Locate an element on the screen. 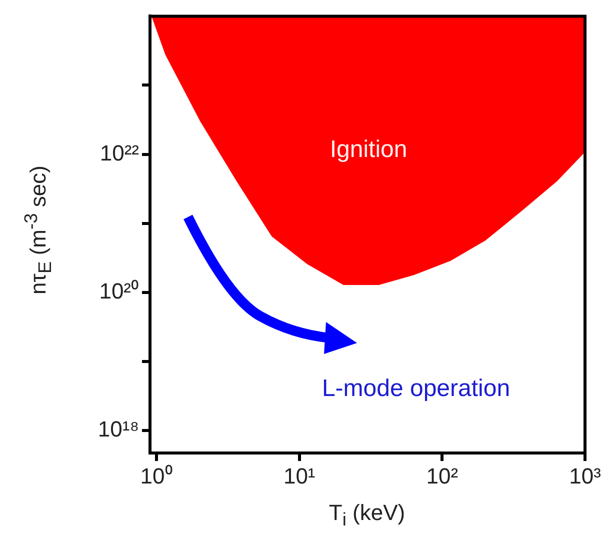 This screenshot has height=536, width=611. x-tick-label: 10² is located at coordinates (442, 475).